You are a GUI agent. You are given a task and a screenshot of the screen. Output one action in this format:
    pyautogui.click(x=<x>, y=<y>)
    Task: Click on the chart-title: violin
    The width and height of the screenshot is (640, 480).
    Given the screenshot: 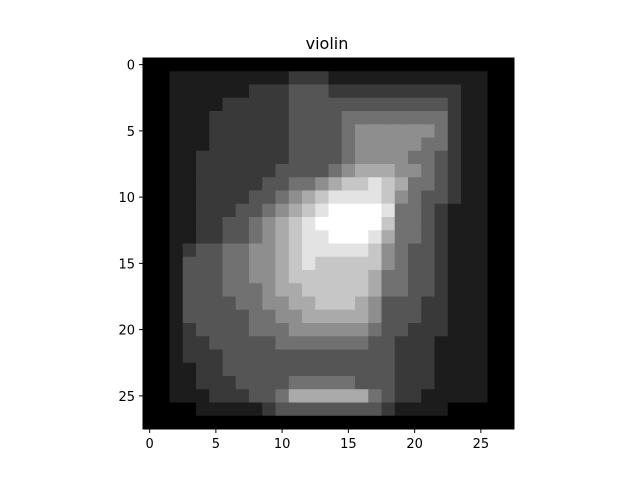 What is the action you would take?
    pyautogui.click(x=327, y=43)
    